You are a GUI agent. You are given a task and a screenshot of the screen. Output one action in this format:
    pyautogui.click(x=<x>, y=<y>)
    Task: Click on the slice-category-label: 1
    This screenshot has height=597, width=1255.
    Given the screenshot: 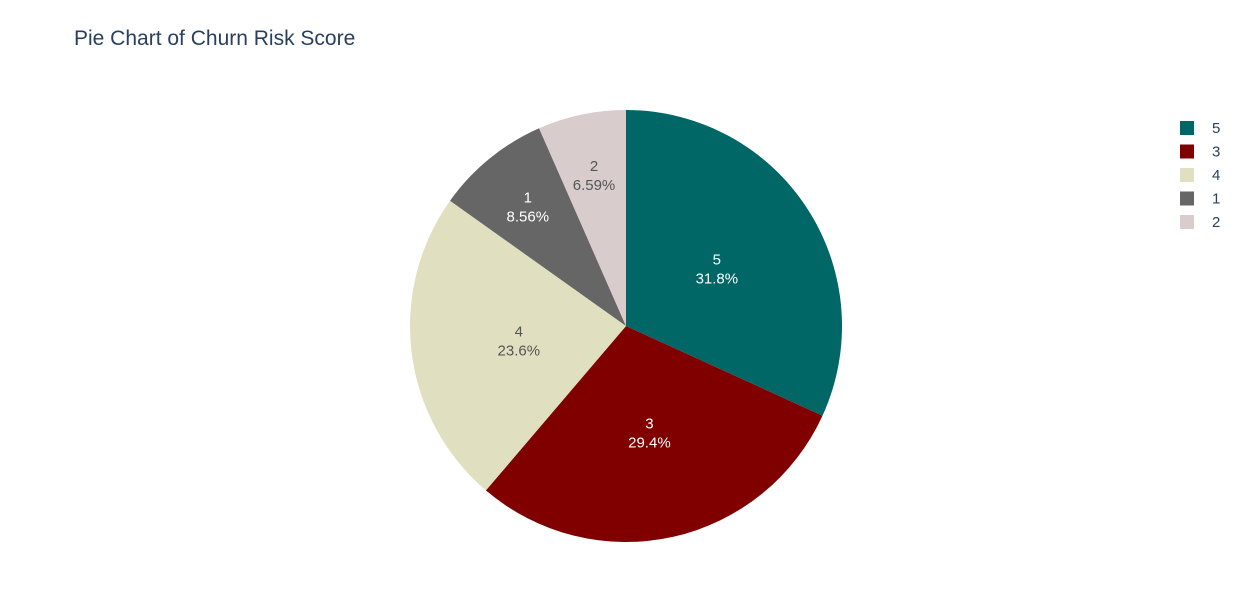 What is the action you would take?
    pyautogui.click(x=528, y=197)
    